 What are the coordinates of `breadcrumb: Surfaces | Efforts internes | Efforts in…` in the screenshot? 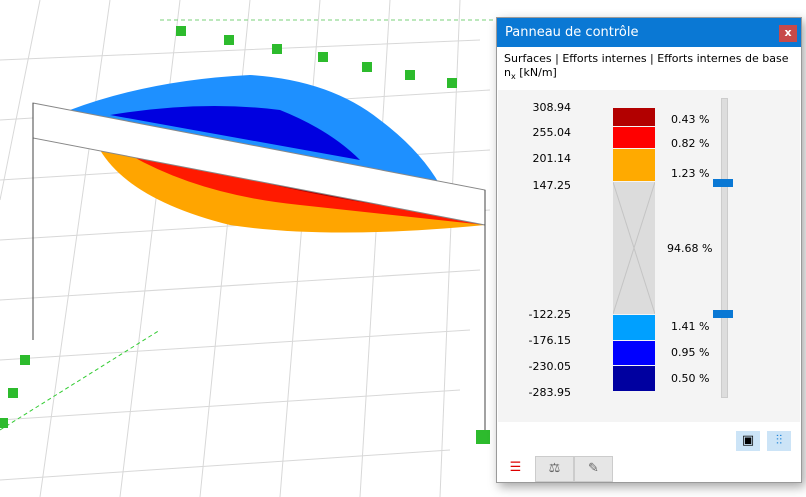 It's located at (646, 58).